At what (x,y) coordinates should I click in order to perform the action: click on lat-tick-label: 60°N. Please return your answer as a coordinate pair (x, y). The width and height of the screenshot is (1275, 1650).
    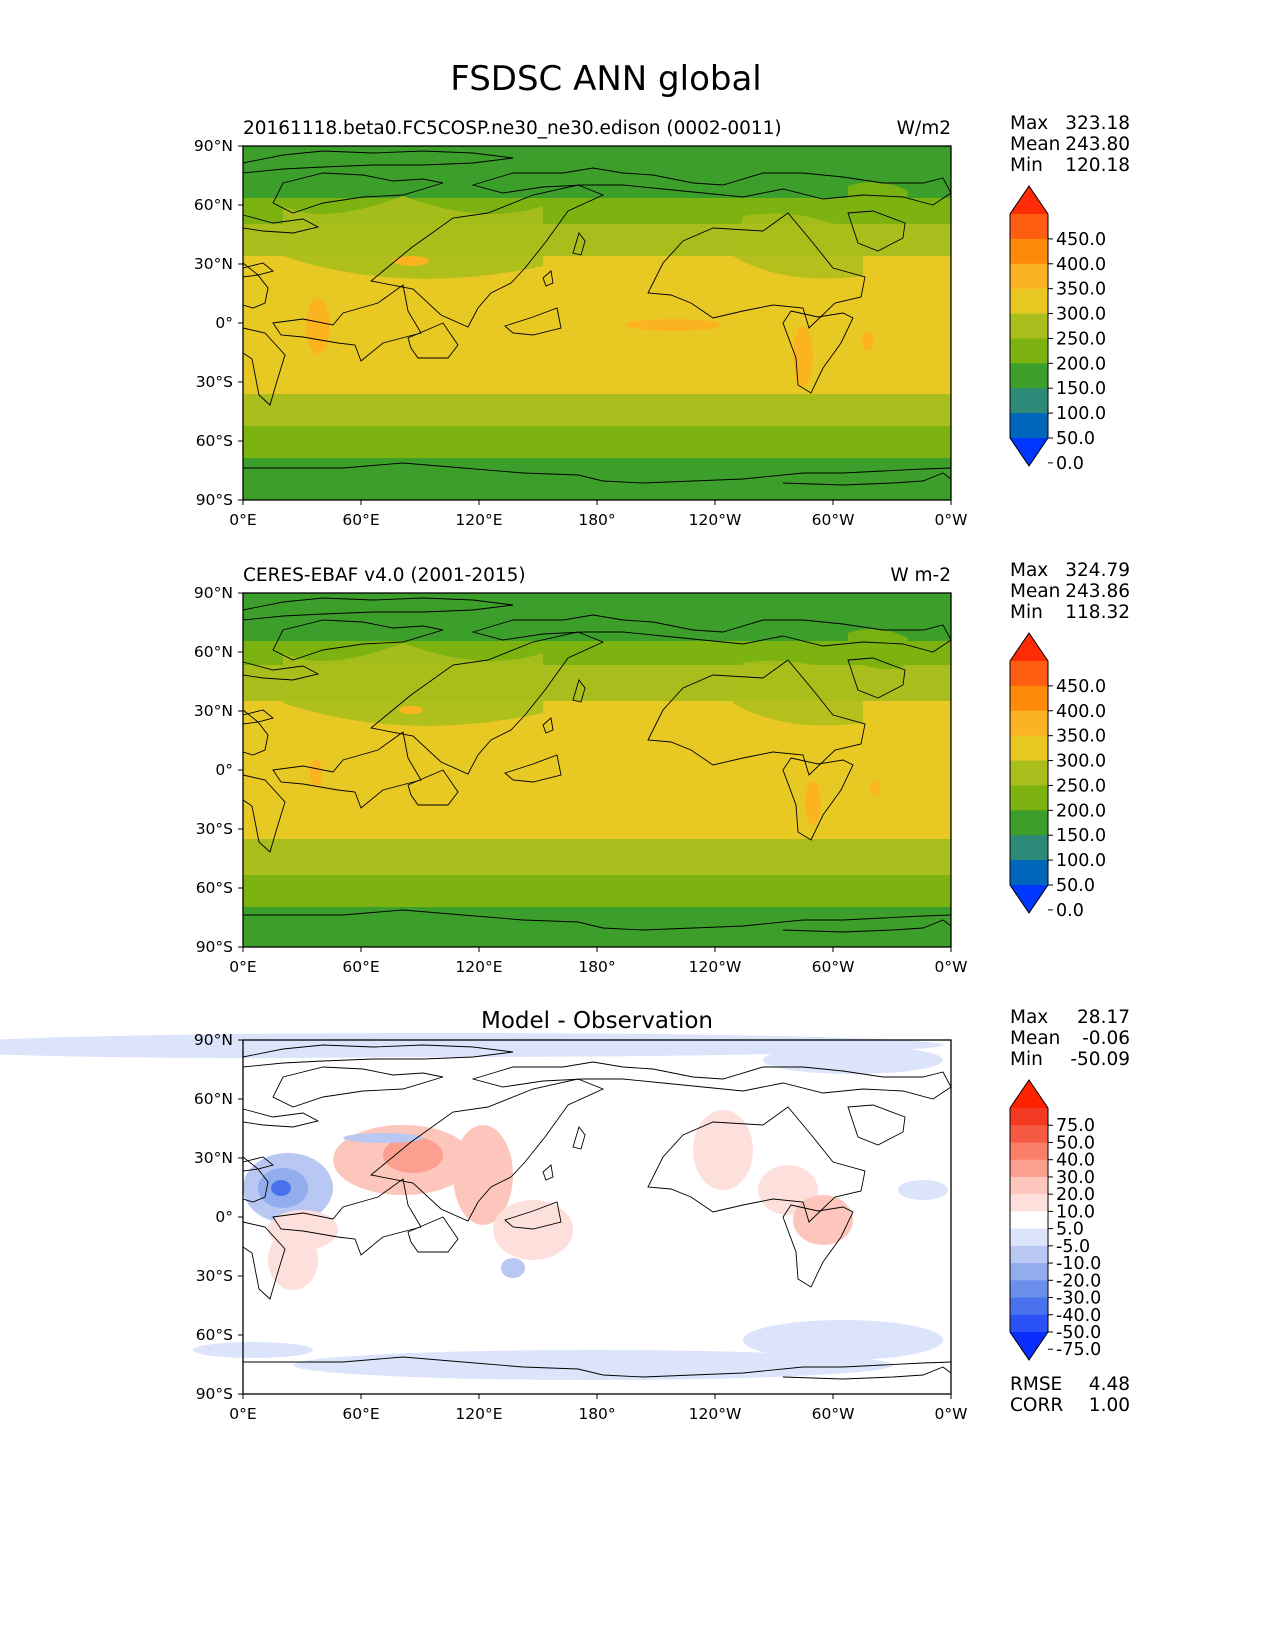
    Looking at the image, I should click on (213, 1099).